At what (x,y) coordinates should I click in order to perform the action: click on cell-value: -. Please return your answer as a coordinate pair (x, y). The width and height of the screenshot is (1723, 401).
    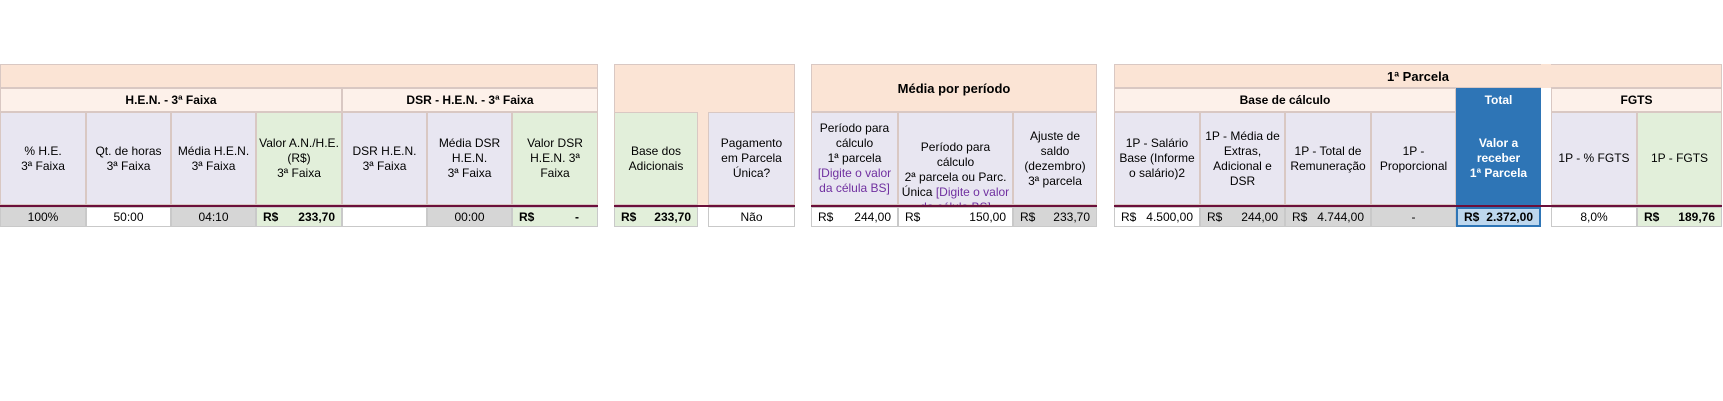
    Looking at the image, I should click on (577, 216).